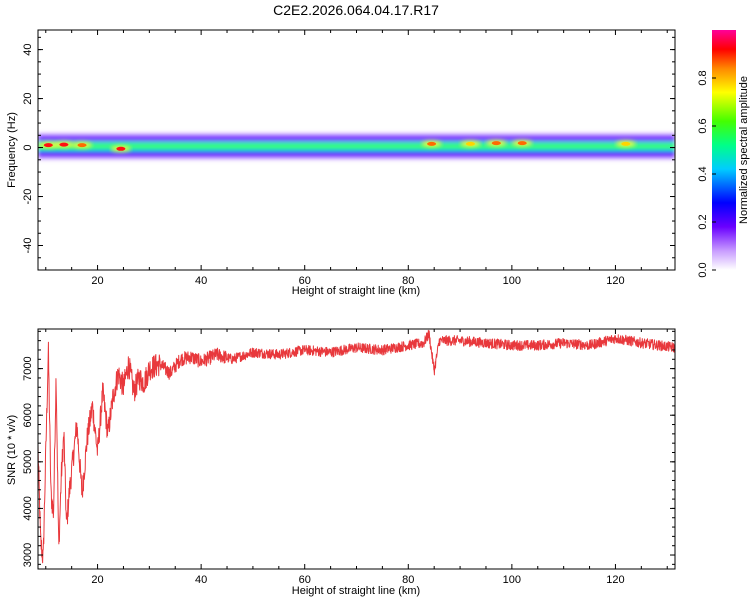 Image resolution: width=750 pixels, height=600 pixels. What do you see at coordinates (28, 49) in the screenshot?
I see `spectrum-y-tick-label: 40` at bounding box center [28, 49].